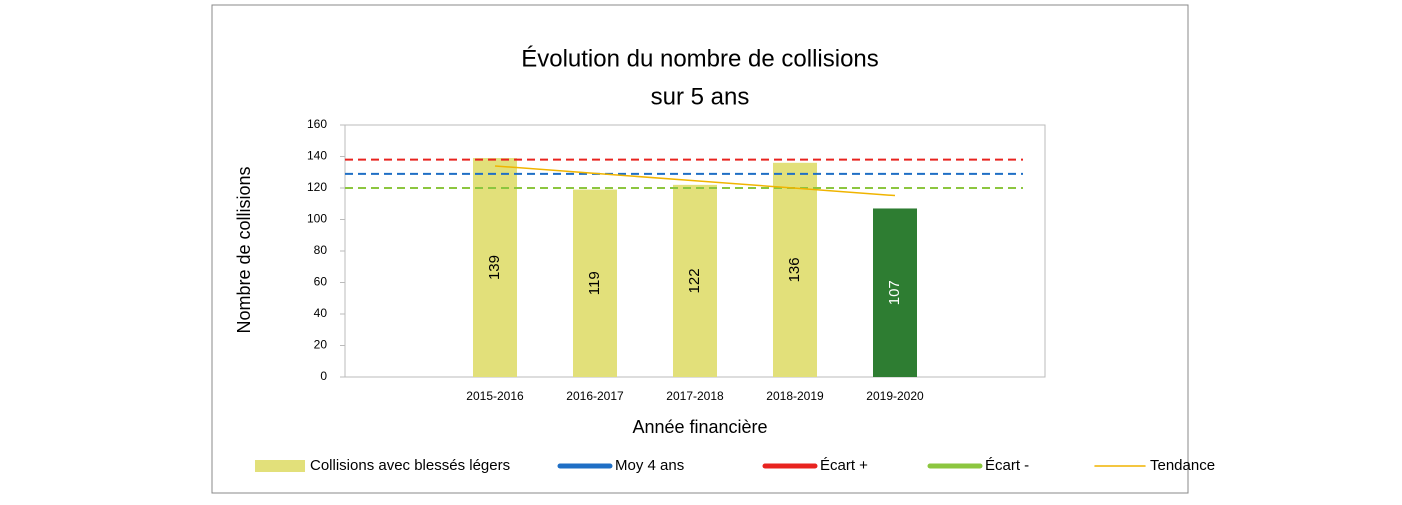  Describe the element at coordinates (323, 376) in the screenshot. I see `y-tick-label: 0` at that location.